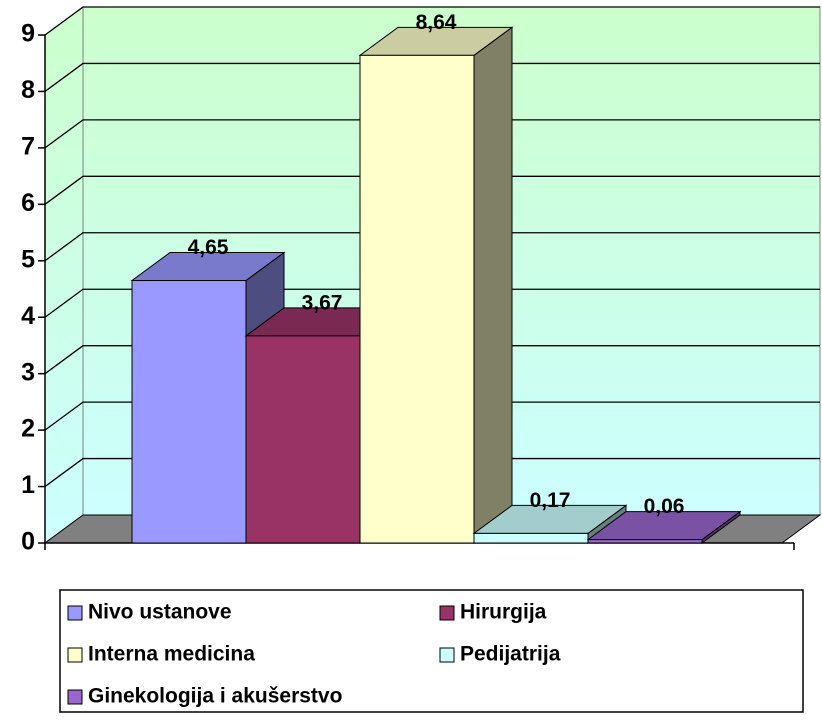 Image resolution: width=822 pixels, height=720 pixels. Describe the element at coordinates (510, 654) in the screenshot. I see `legend-label: Pedijatrija` at that location.